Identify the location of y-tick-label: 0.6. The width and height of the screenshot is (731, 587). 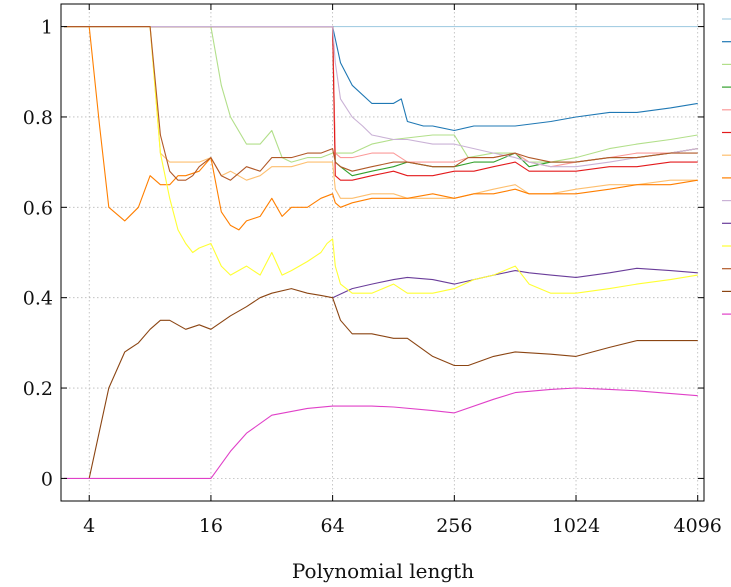
(38, 208).